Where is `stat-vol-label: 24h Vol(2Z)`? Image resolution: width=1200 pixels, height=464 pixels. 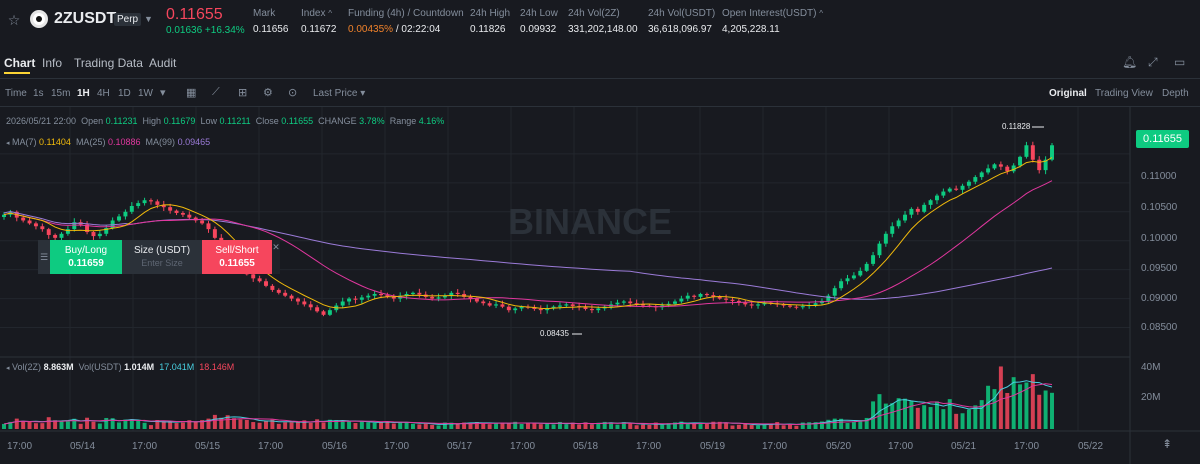
stat-vol-label: 24h Vol(2Z) is located at coordinates (594, 13).